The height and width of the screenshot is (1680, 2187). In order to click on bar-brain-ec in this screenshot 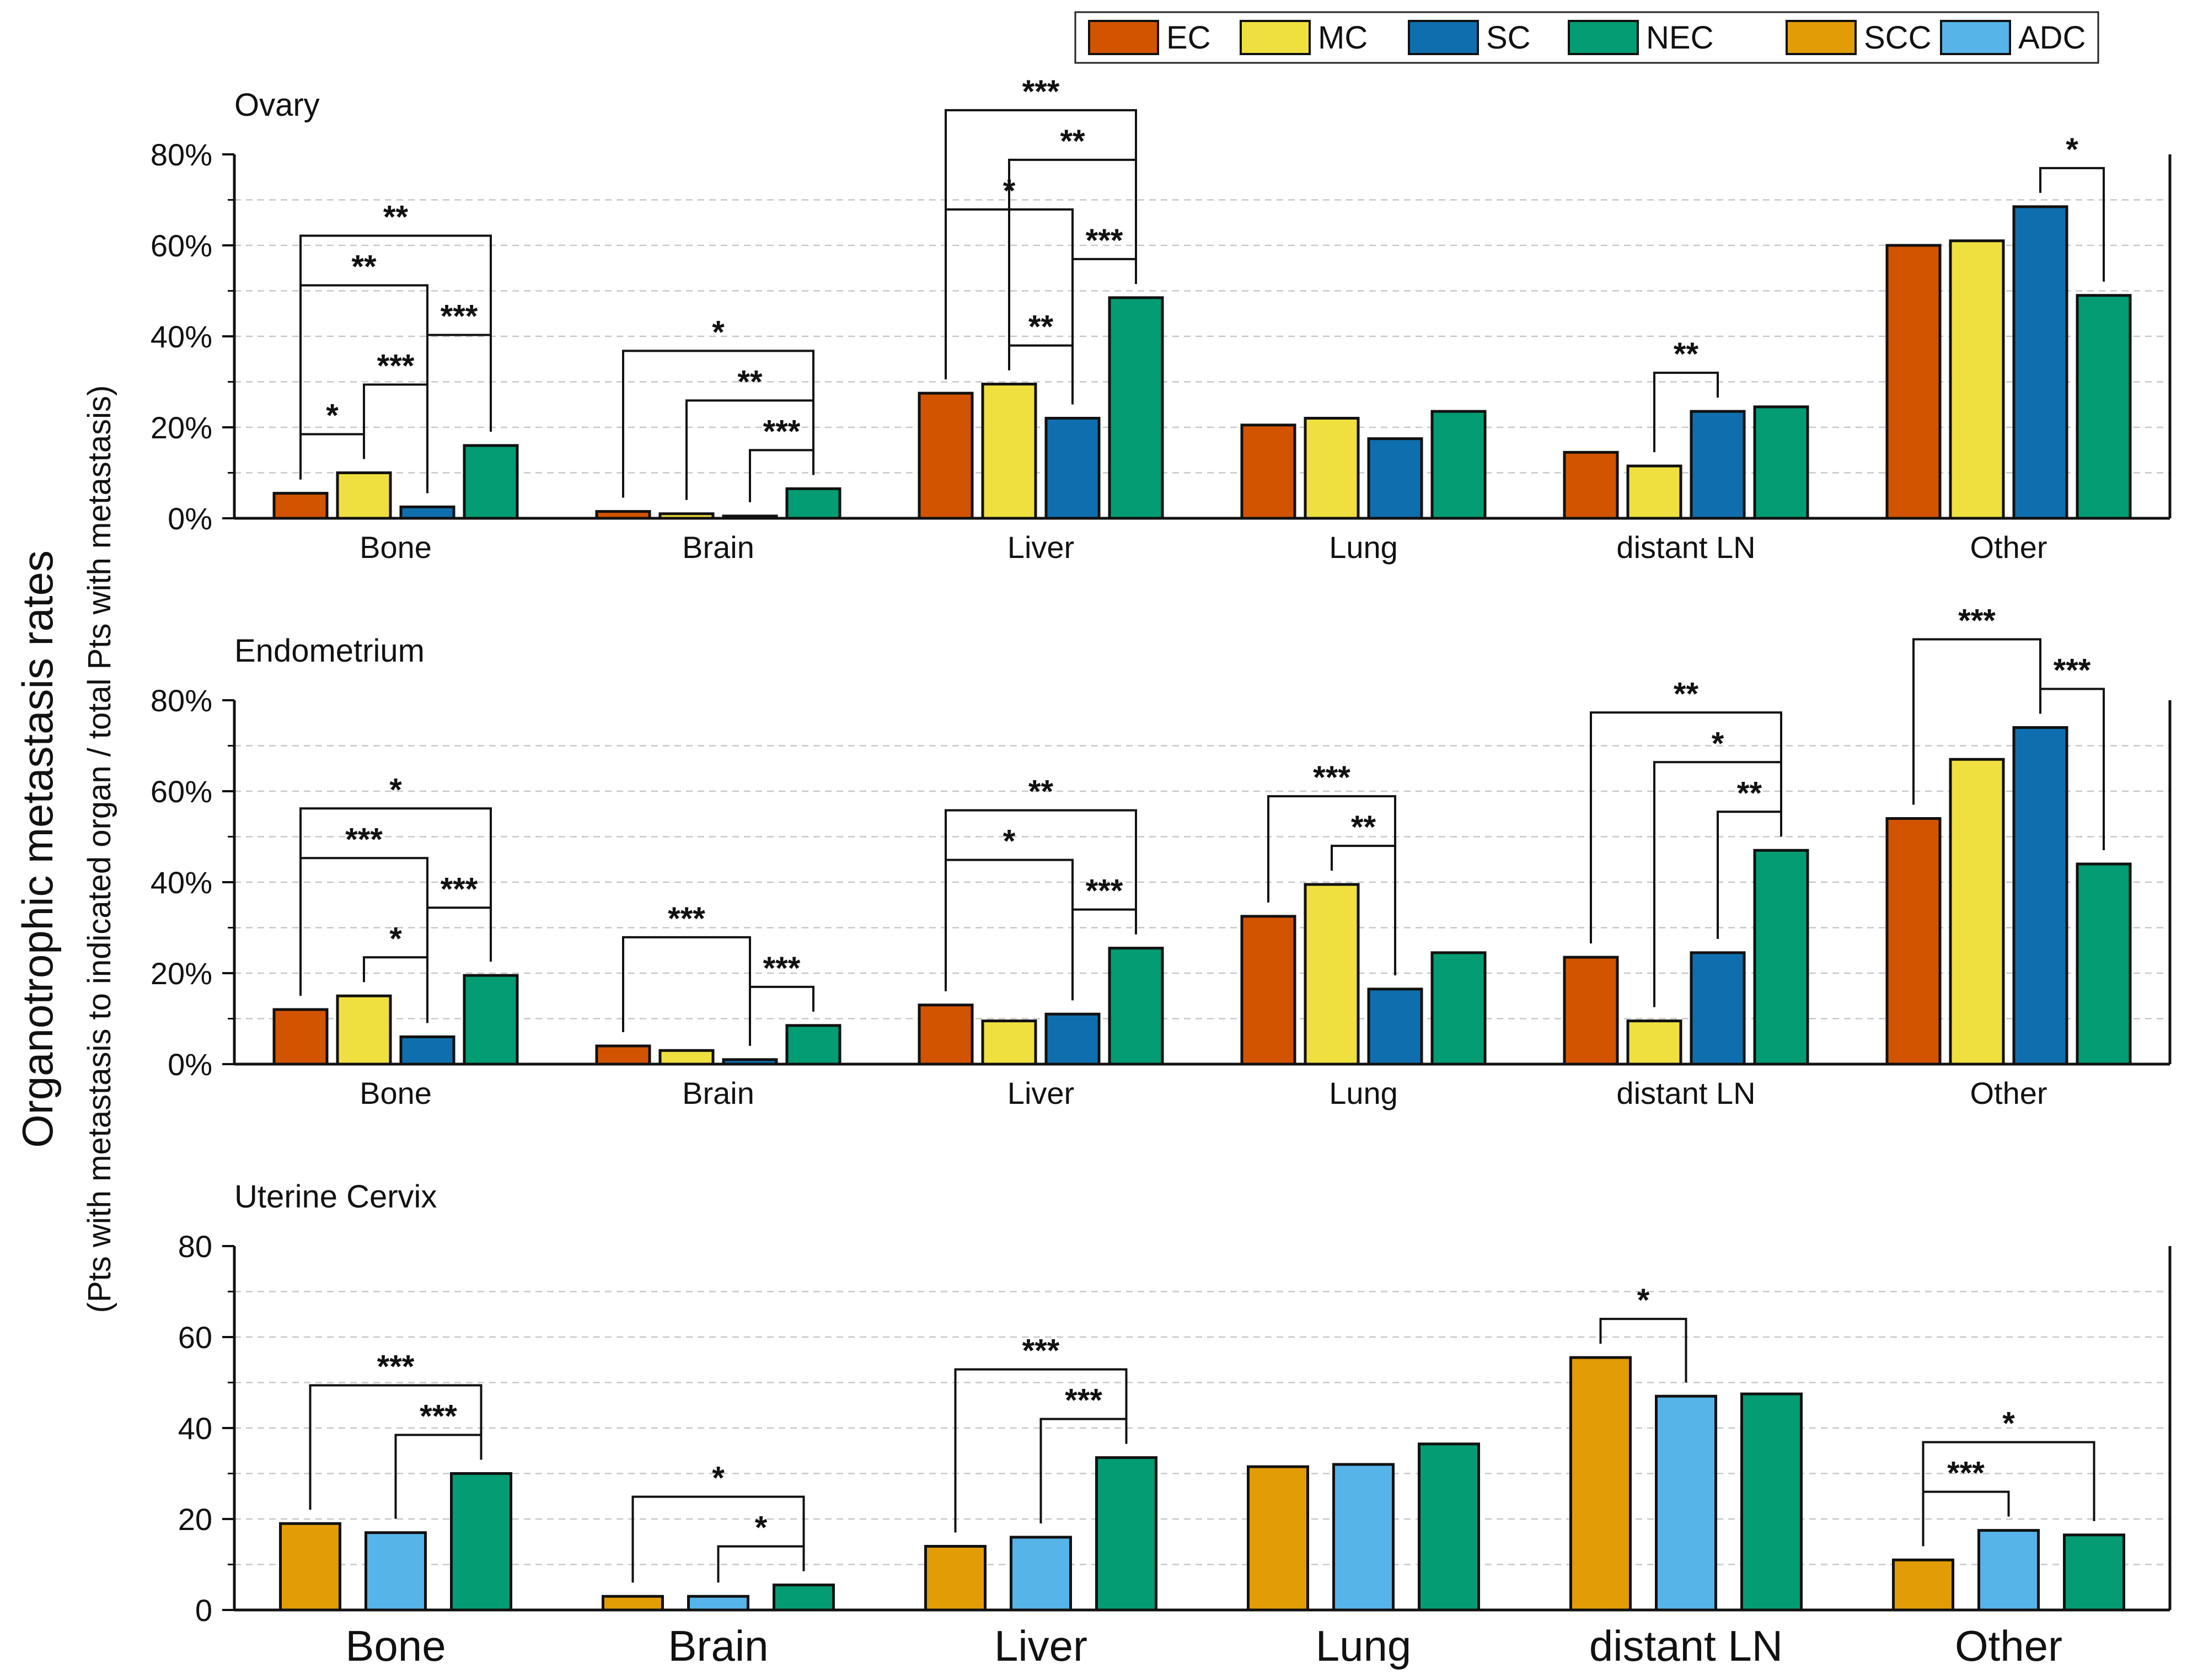, I will do `click(623, 1055)`.